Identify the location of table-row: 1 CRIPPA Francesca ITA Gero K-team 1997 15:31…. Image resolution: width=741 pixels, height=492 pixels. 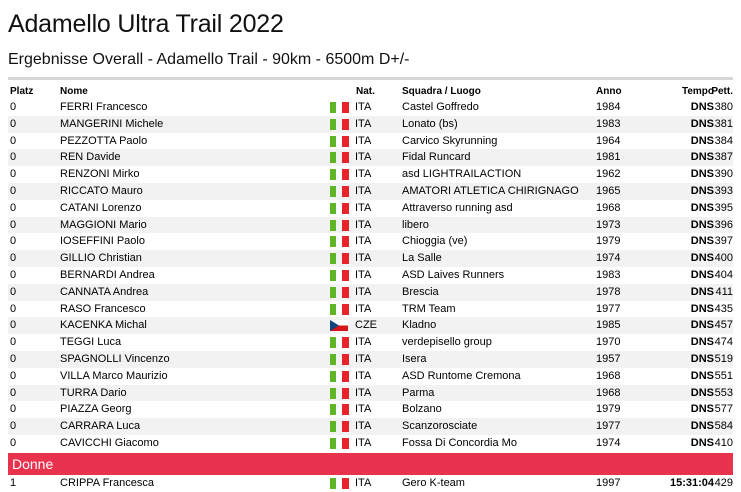
(370, 483).